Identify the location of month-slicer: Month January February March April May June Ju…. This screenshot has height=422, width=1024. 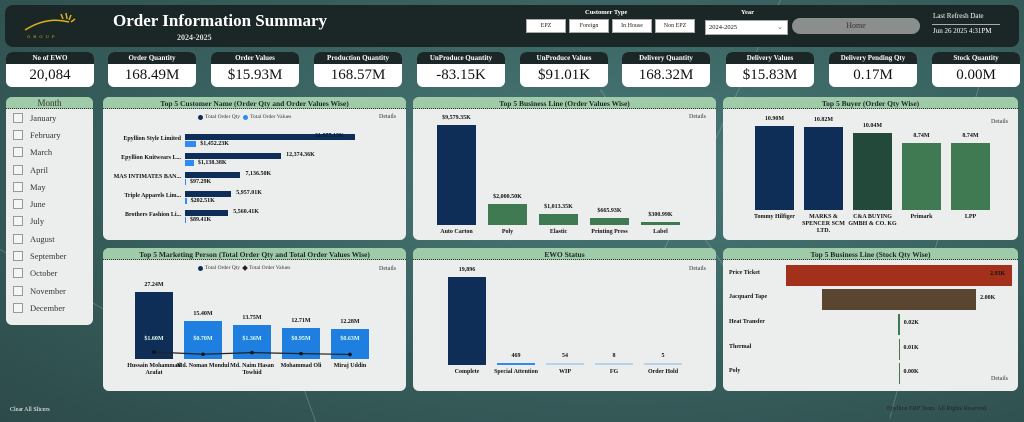
(49, 211).